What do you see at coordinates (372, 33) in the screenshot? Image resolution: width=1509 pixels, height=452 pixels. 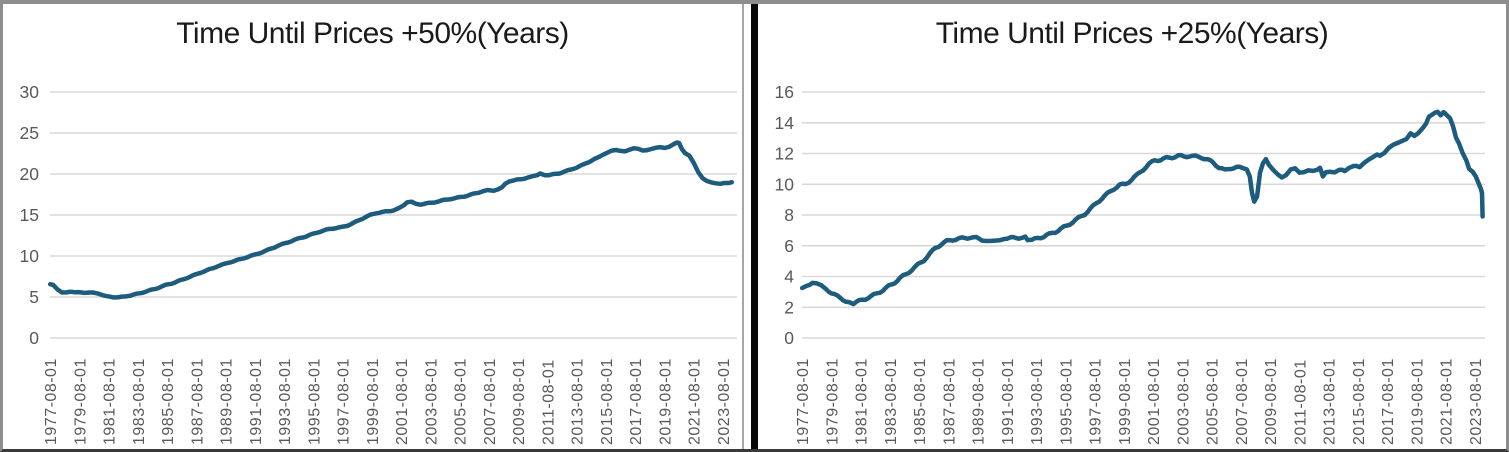 I see `chart-title-plus50: Time Until Prices +50%(Years)` at bounding box center [372, 33].